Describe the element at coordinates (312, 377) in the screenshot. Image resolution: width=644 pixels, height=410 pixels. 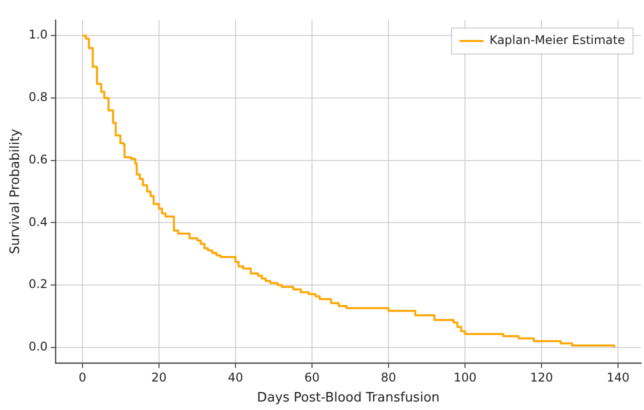
I see `x-tick-label: 60` at that location.